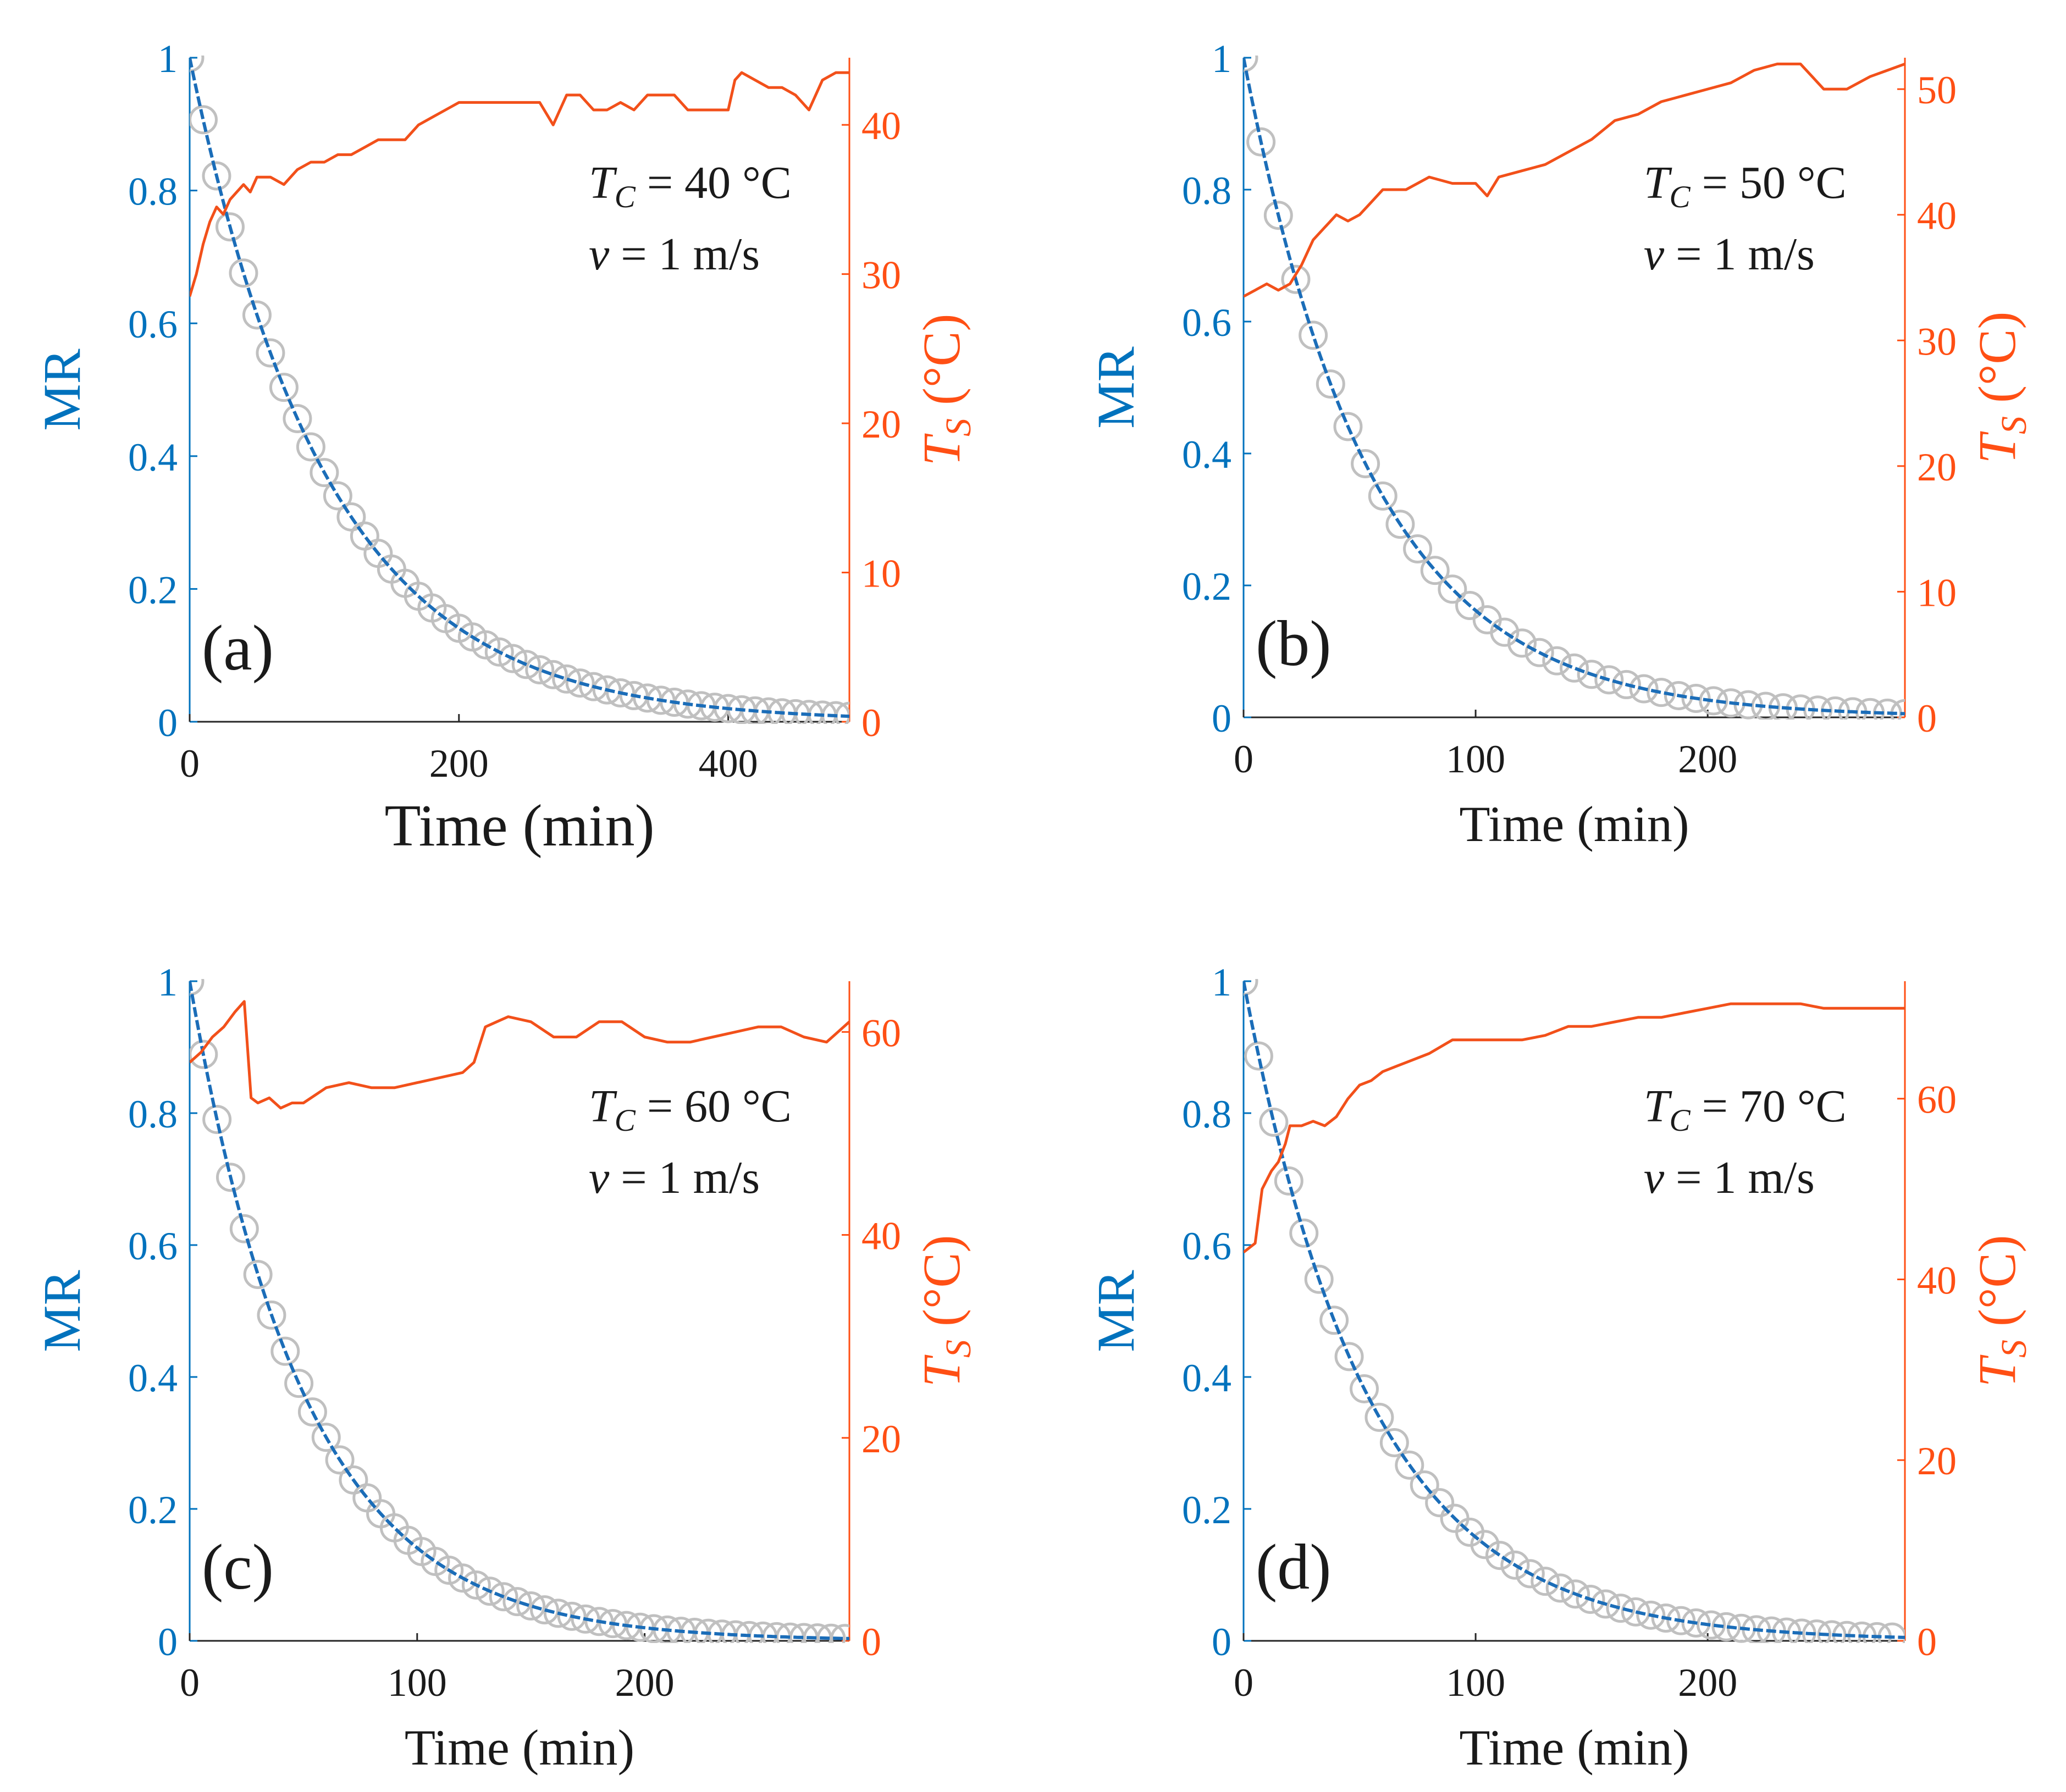 The width and height of the screenshot is (2066, 1792). What do you see at coordinates (1294, 643) in the screenshot?
I see `panel-label: (b)` at bounding box center [1294, 643].